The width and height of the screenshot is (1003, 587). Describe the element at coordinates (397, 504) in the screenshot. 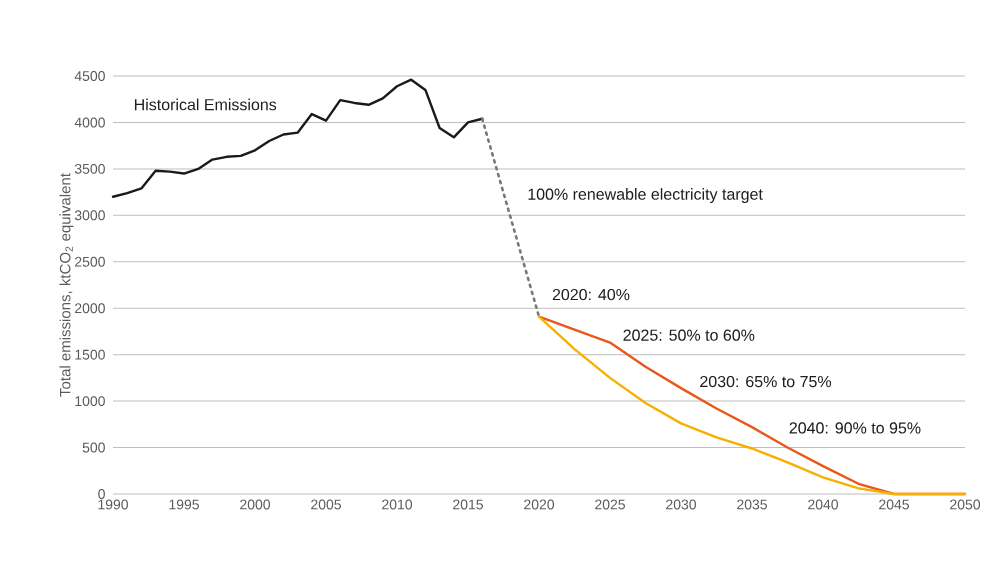

I see `x-tick-label: 2010` at that location.